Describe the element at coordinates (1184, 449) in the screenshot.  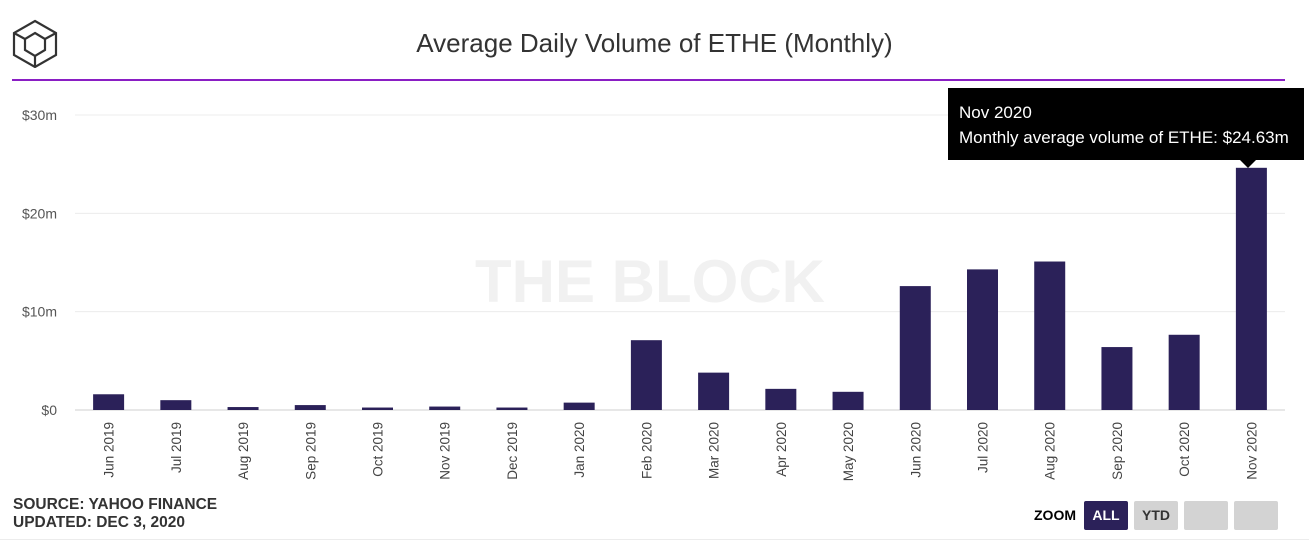
I see `x-tick-label: Oct 2020` at that location.